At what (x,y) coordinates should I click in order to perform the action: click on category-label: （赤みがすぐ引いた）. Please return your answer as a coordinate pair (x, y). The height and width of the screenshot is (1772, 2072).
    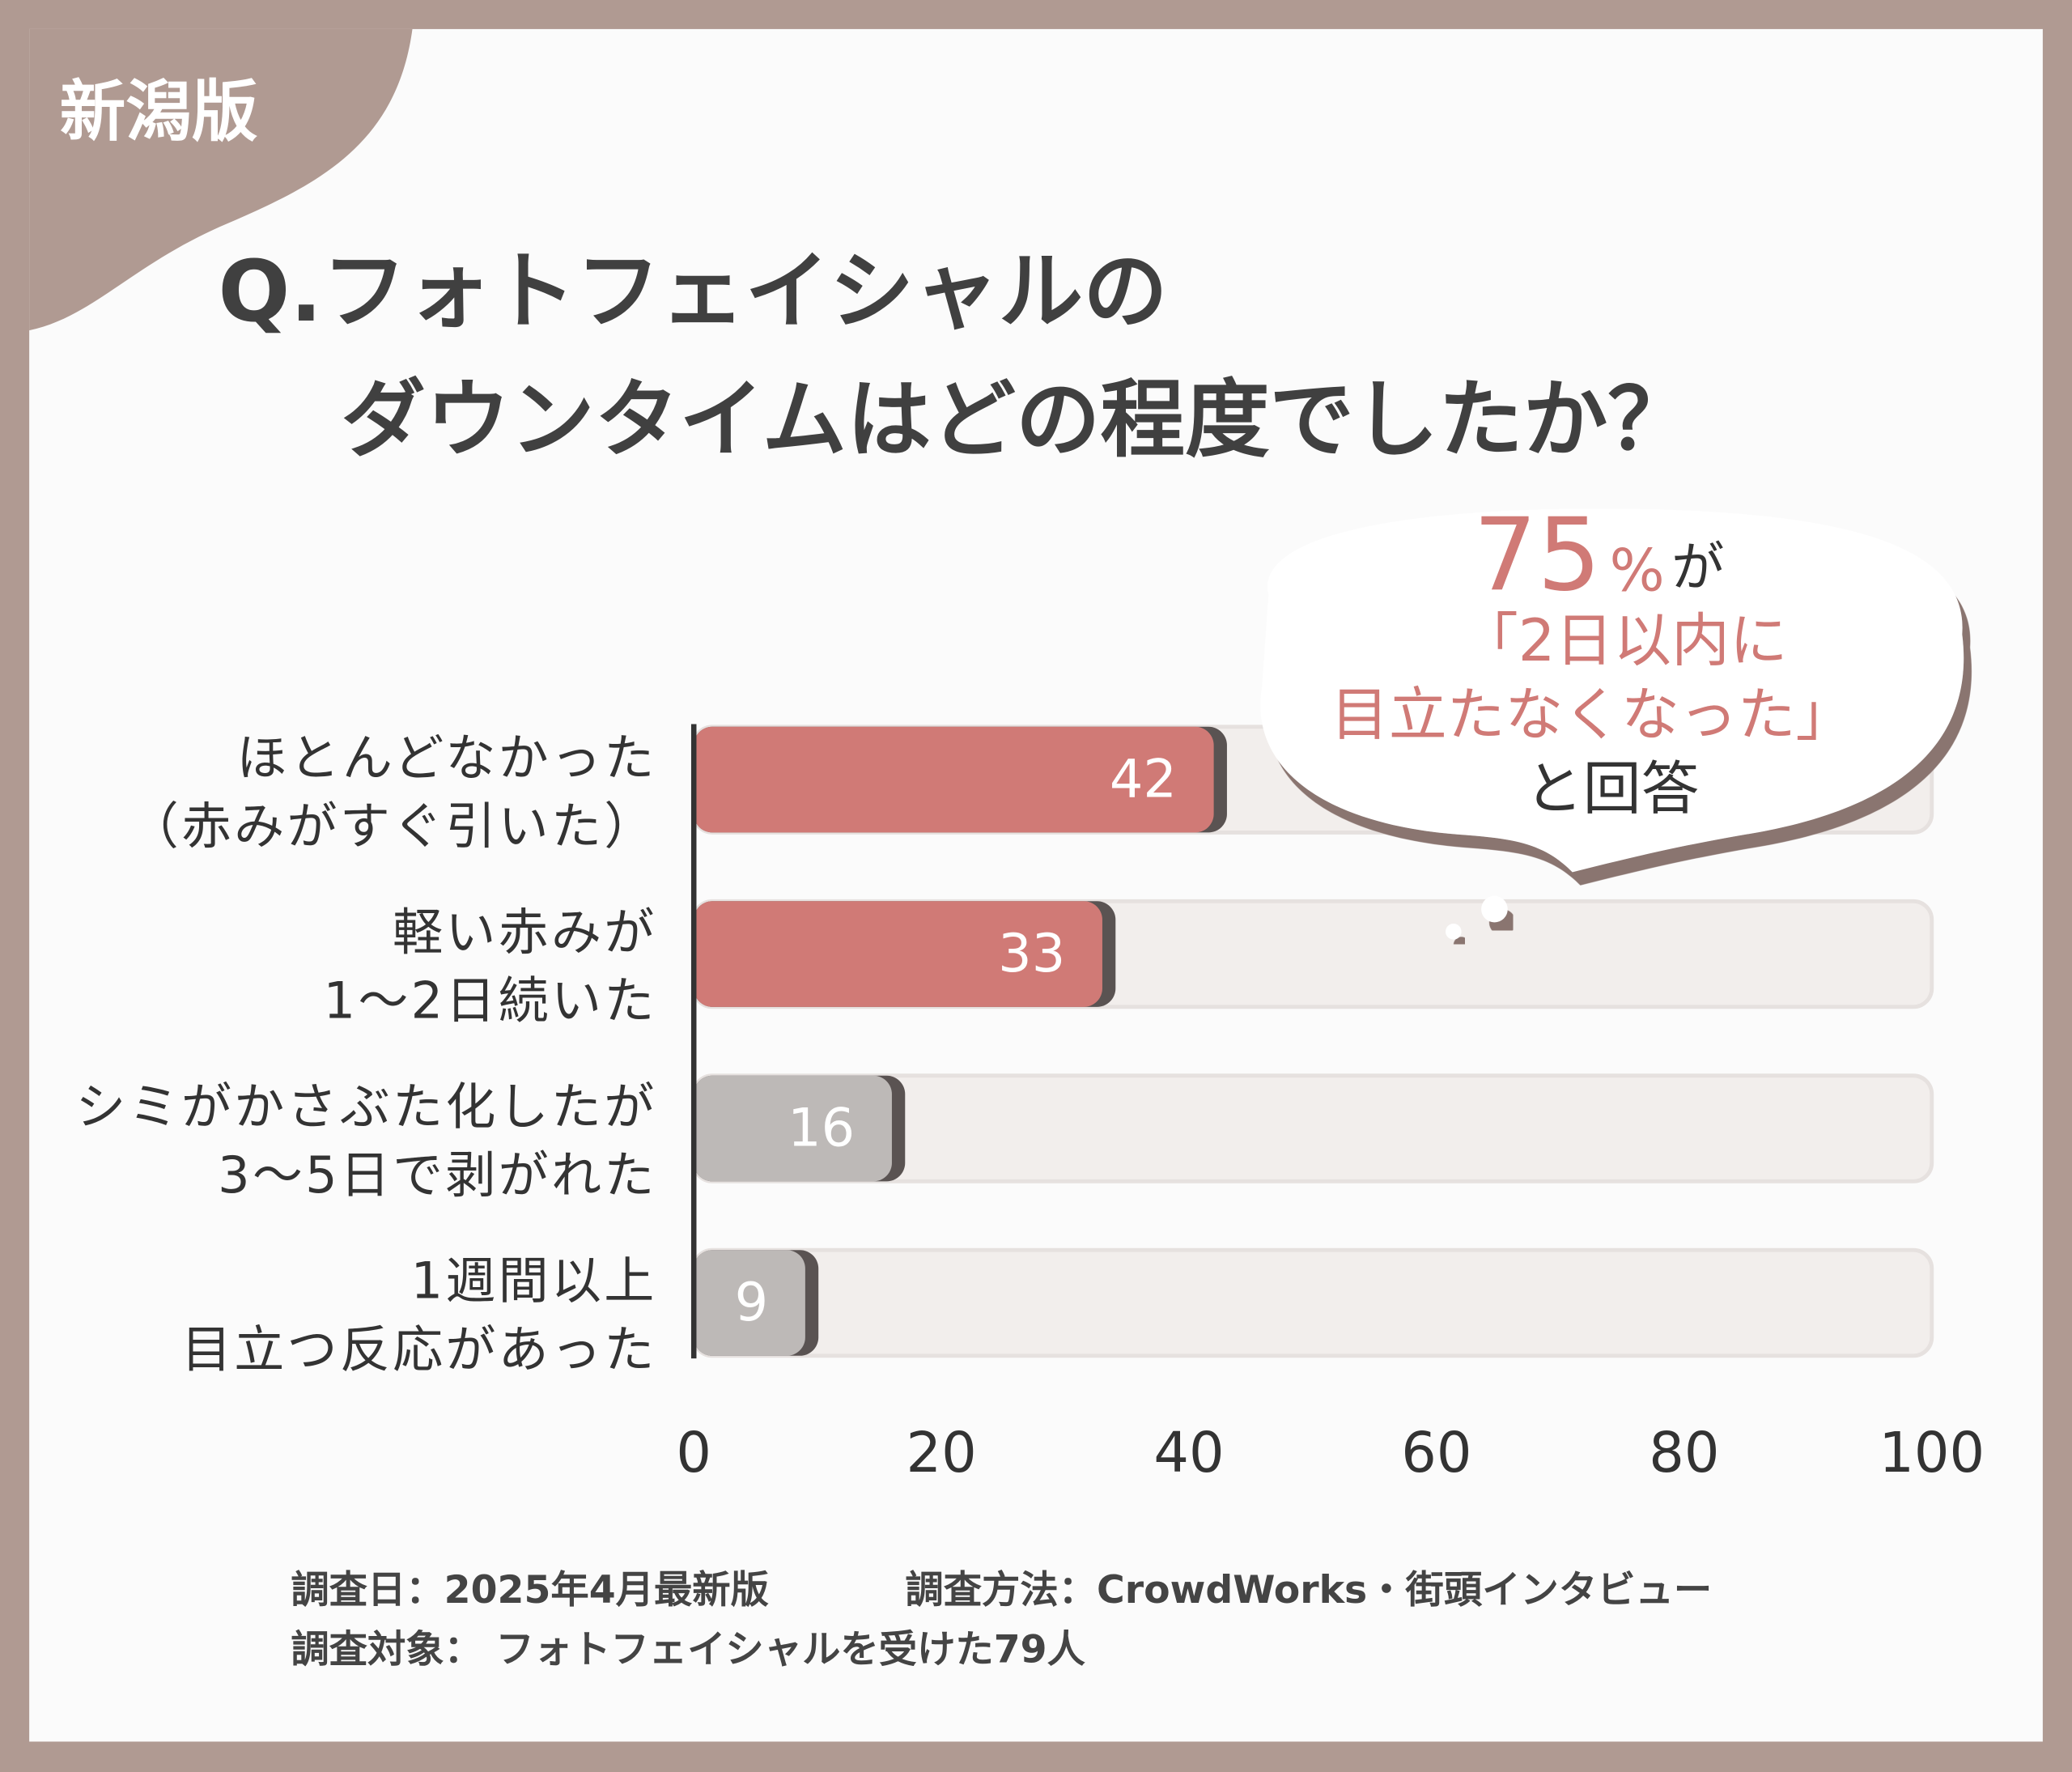
    Looking at the image, I should click on (393, 827).